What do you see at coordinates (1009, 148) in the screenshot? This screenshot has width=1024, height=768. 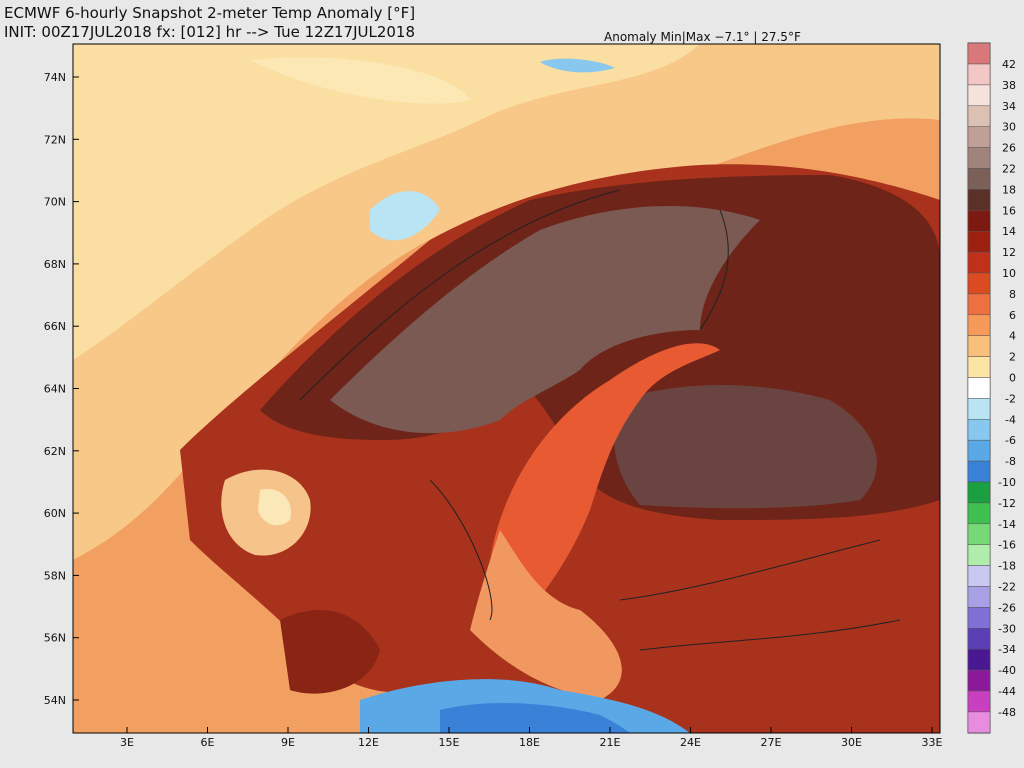 I see `colorbar-label: 26` at bounding box center [1009, 148].